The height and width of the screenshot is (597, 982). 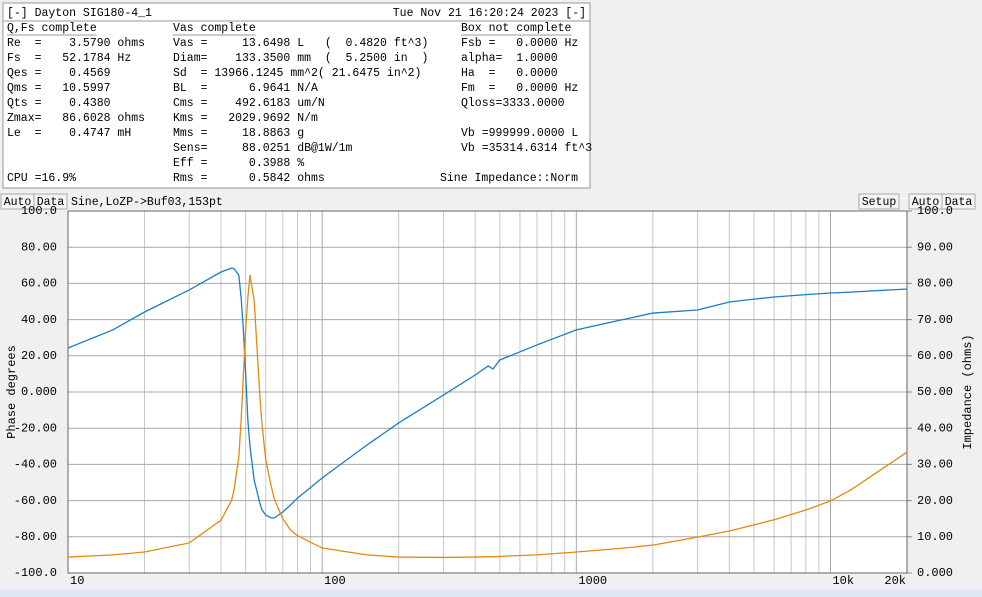 What do you see at coordinates (35, 428) in the screenshot?
I see `y-tick-label: -20.00` at bounding box center [35, 428].